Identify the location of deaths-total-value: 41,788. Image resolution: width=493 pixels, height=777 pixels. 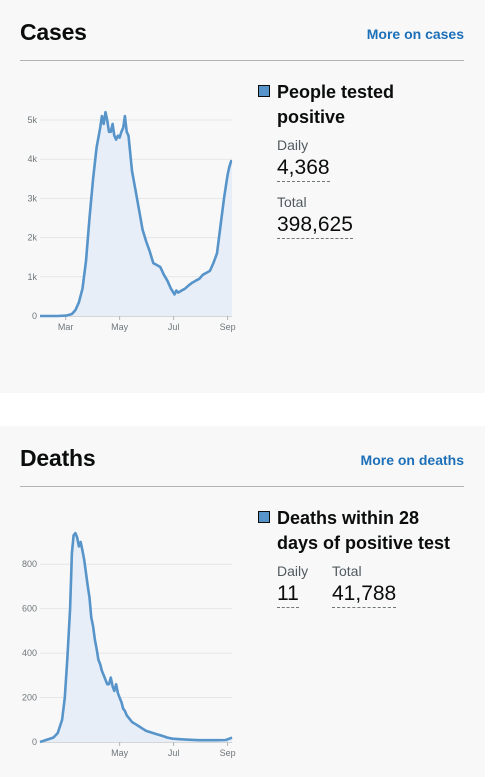
(364, 595).